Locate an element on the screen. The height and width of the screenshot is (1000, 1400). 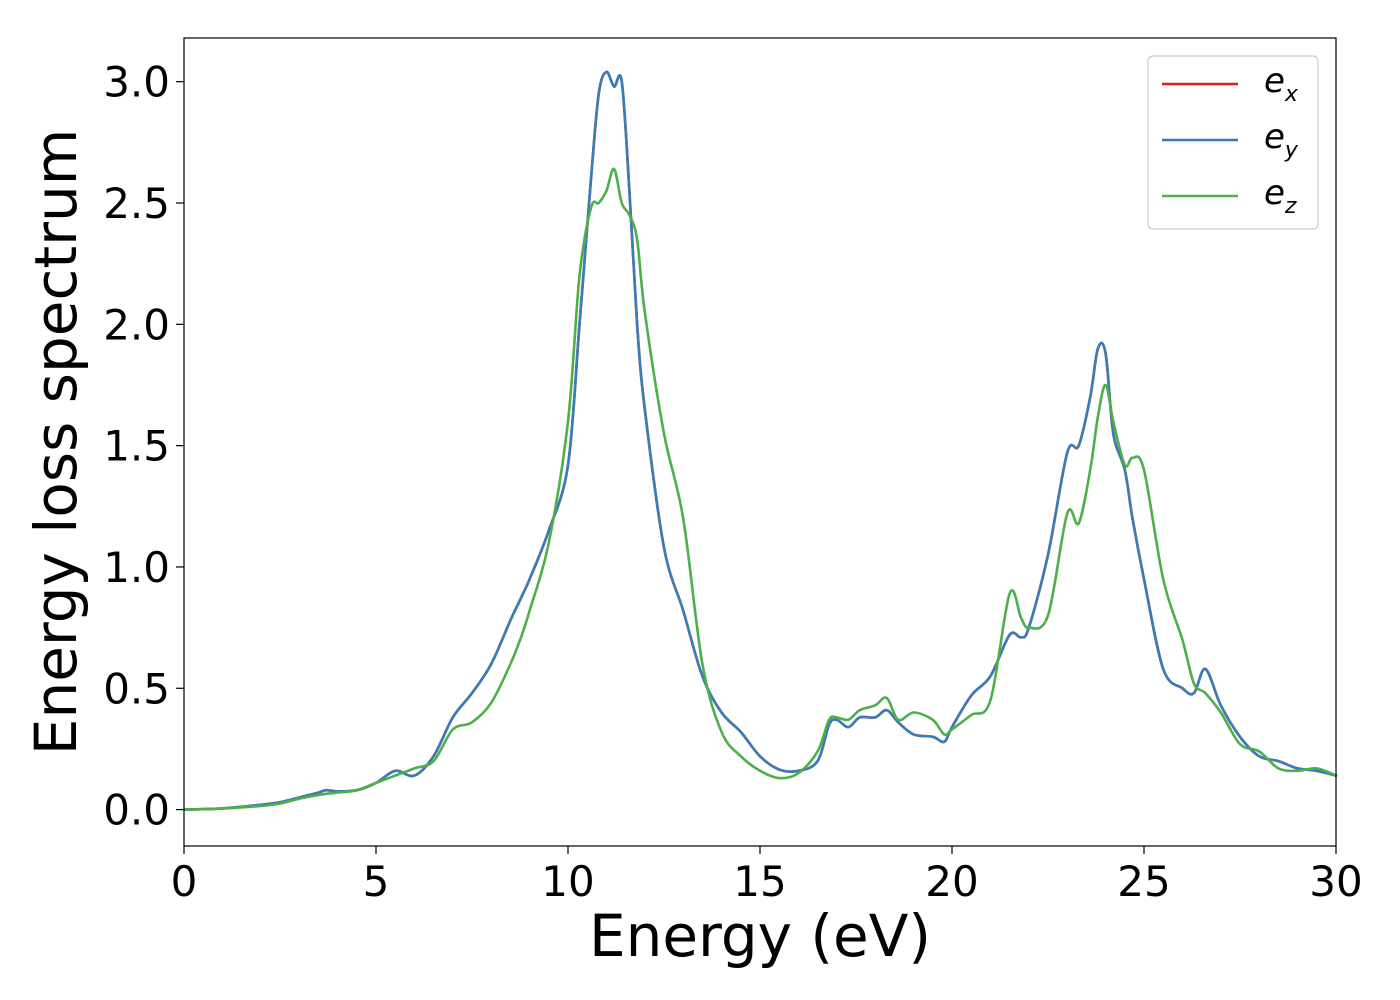
x-tick-label: 15 is located at coordinates (759, 881).